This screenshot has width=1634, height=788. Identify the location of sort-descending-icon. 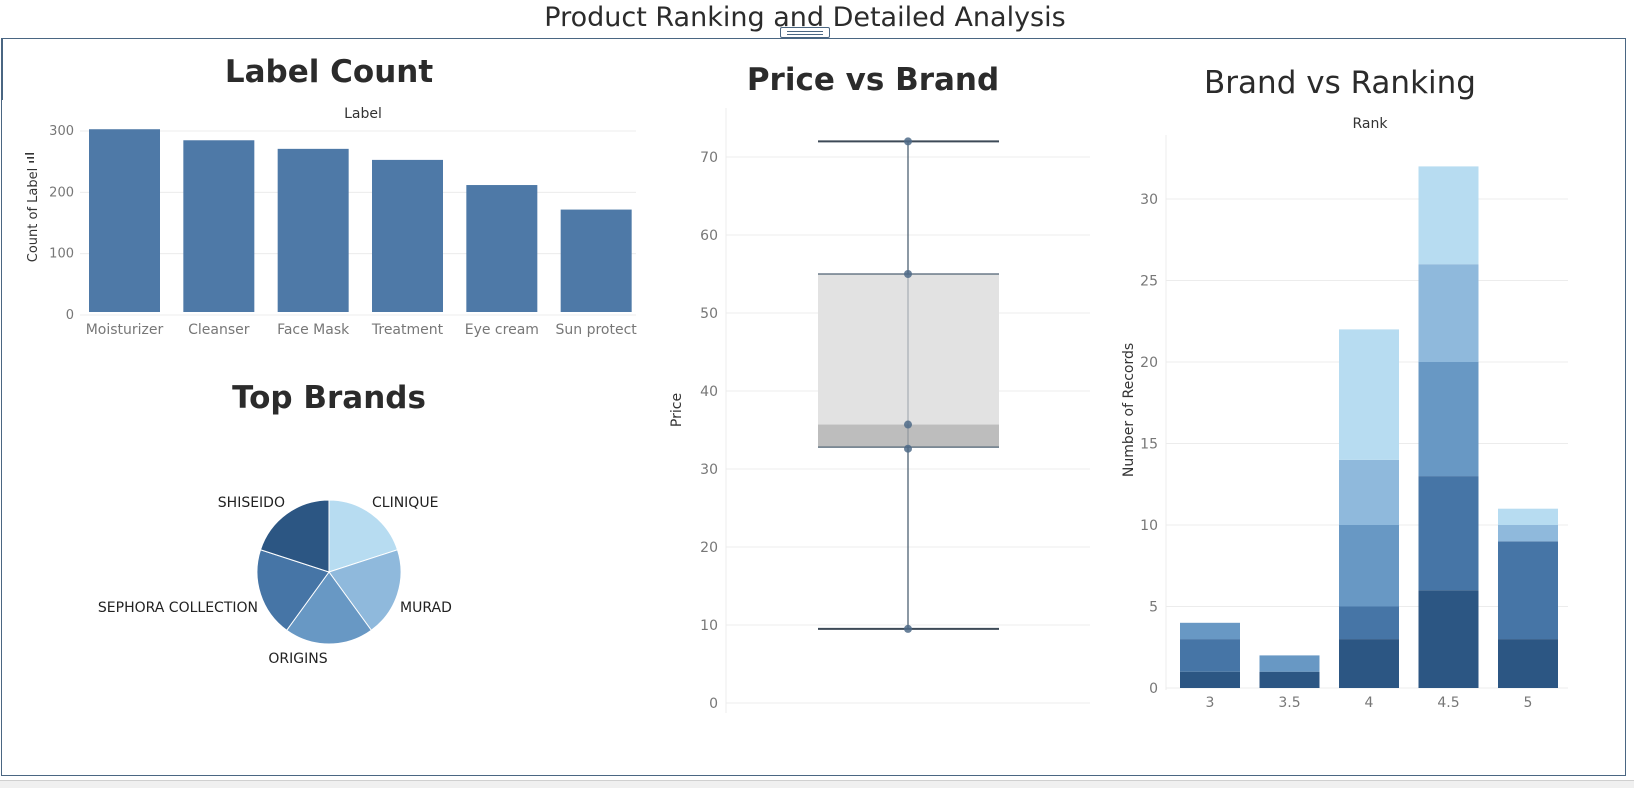
(29, 158).